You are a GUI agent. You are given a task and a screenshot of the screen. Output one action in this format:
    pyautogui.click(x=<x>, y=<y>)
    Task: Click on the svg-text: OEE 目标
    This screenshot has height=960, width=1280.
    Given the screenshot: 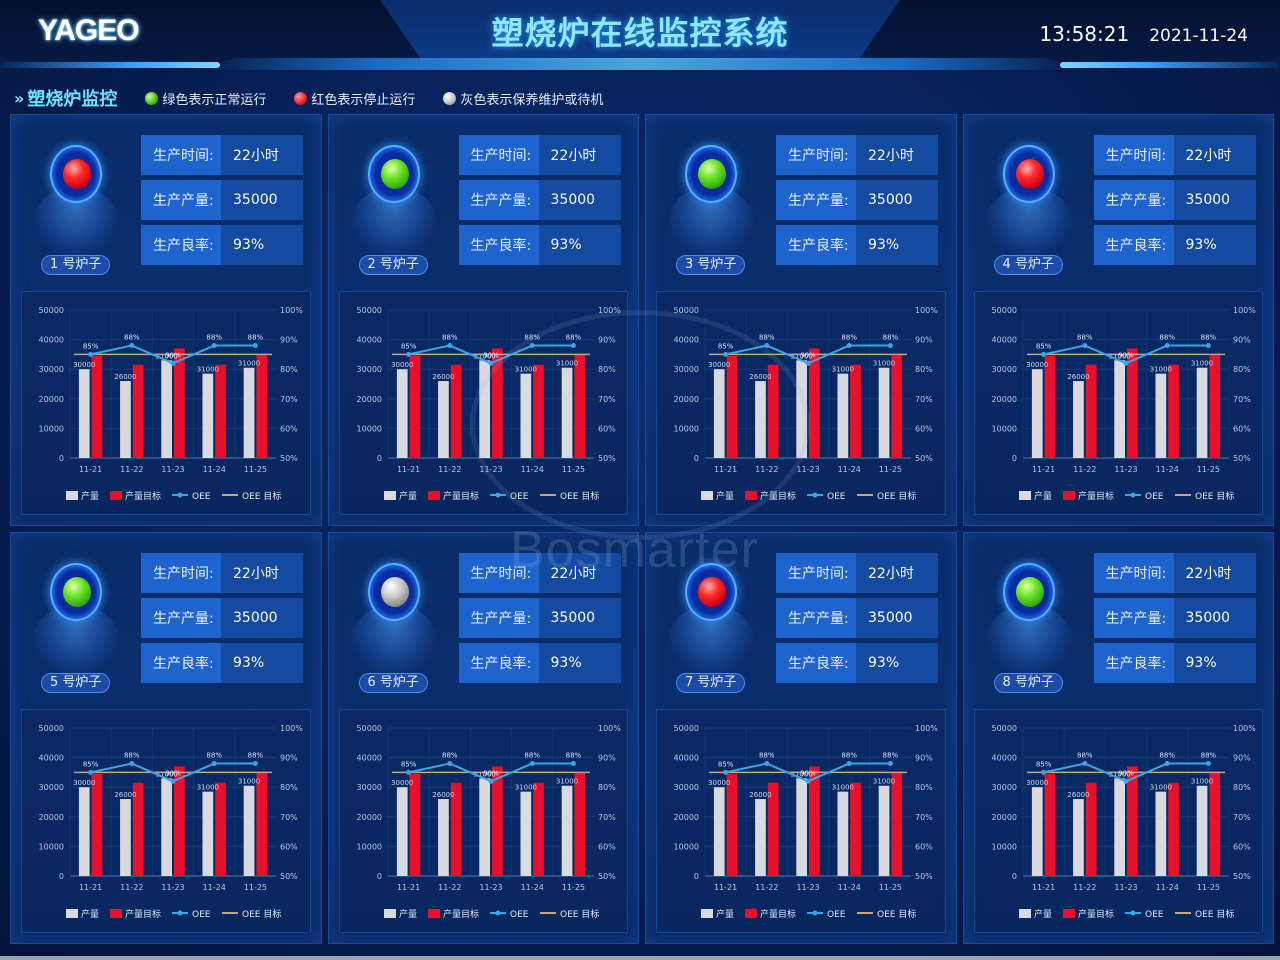 What is the action you would take?
    pyautogui.click(x=1214, y=496)
    